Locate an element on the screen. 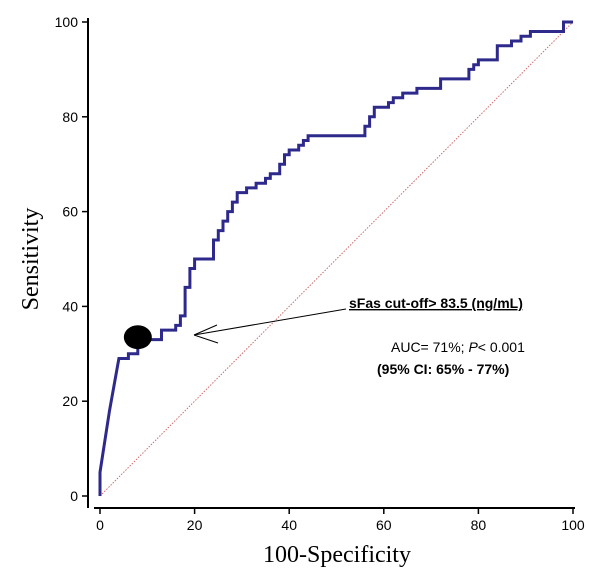  y-axis-ticks: 0 20 40 60 80 100 is located at coordinates (71, 259).